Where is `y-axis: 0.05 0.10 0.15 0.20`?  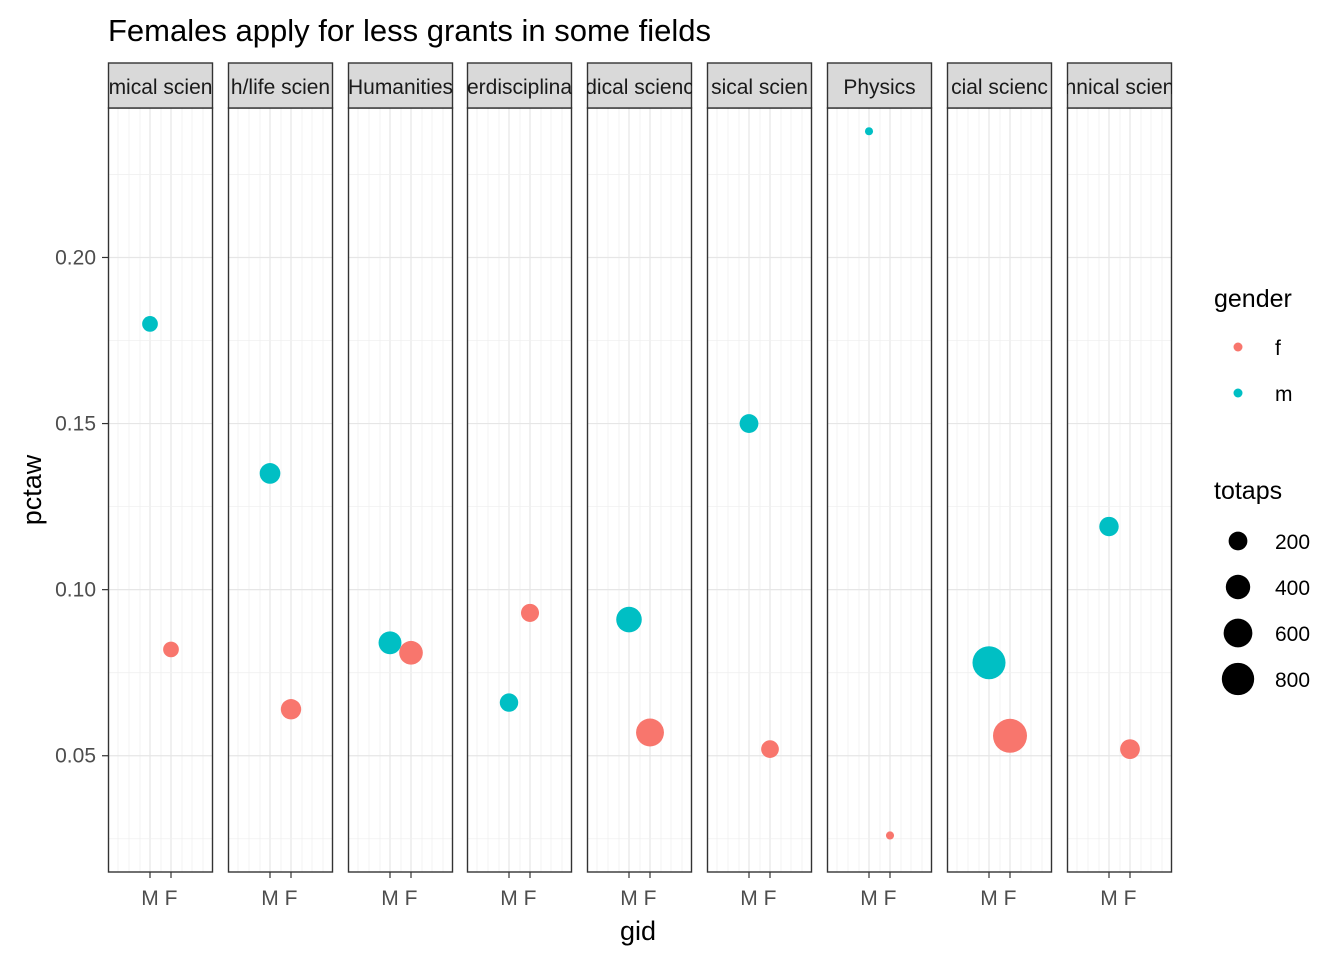
y-axis: 0.05 0.10 0.15 0.20 is located at coordinates (81, 507).